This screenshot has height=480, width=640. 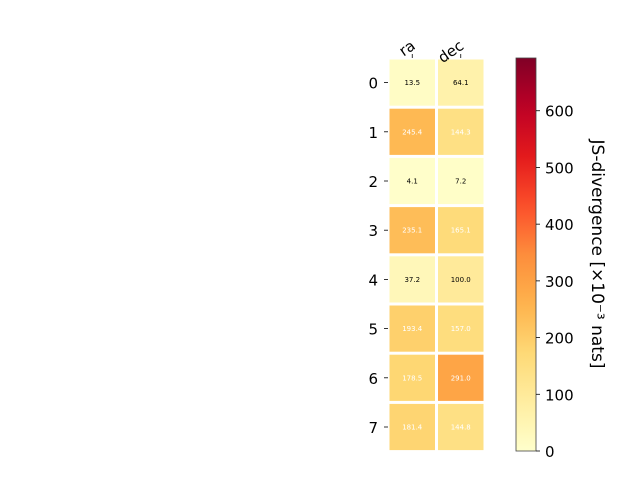 What do you see at coordinates (373, 280) in the screenshot?
I see `y-tick-label: 4` at bounding box center [373, 280].